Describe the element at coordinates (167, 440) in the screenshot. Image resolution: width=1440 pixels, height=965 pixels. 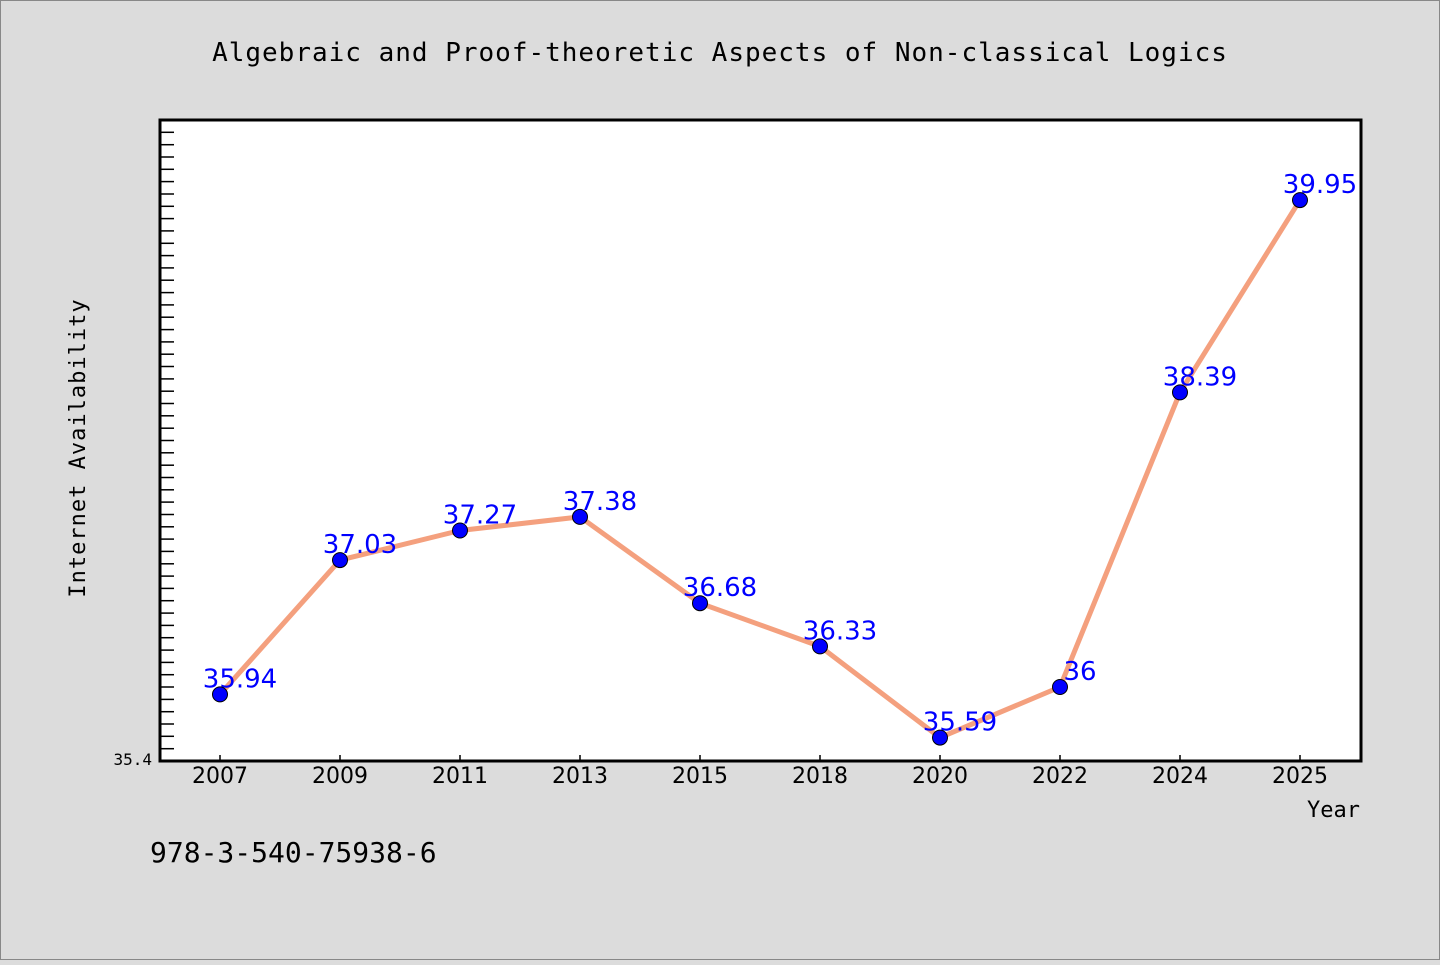
I see `y-axis-ticks` at that location.